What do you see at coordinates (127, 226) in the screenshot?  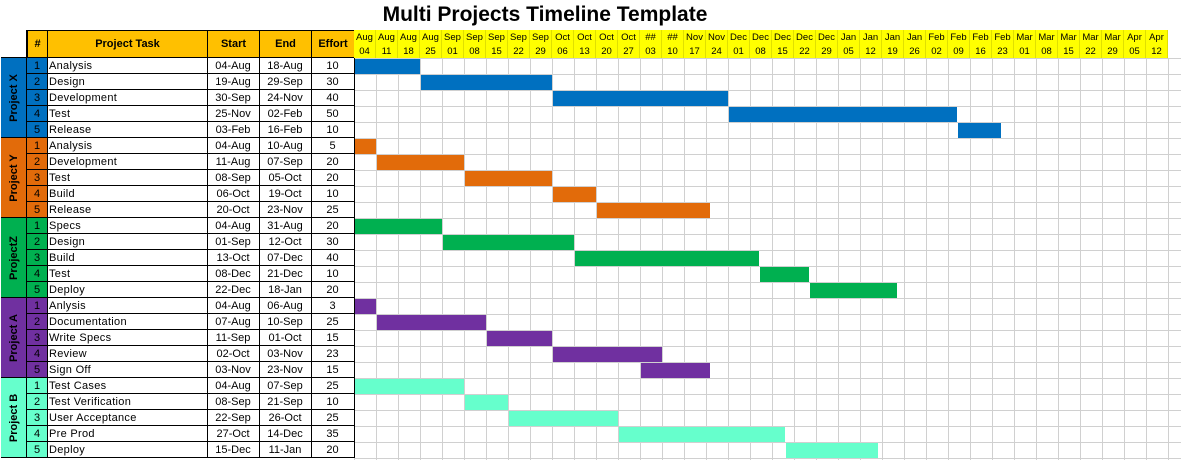 I see `task-name-cell: Specs` at bounding box center [127, 226].